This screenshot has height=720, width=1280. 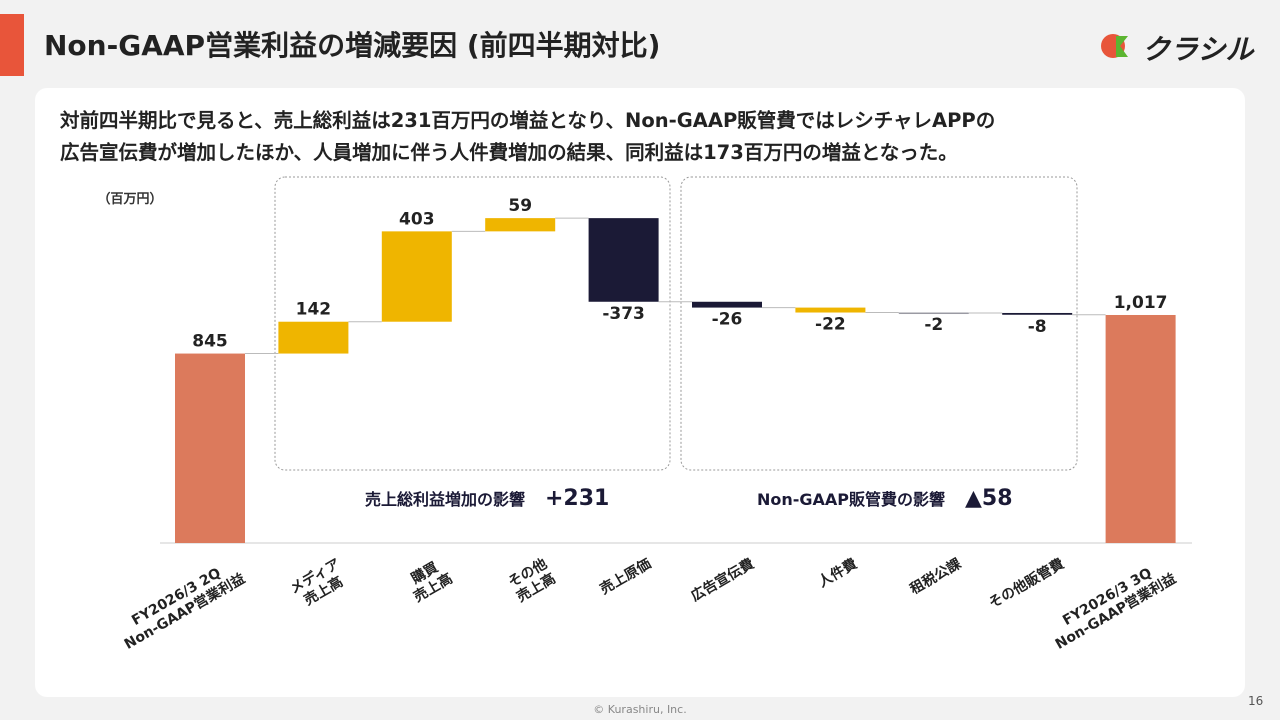 What do you see at coordinates (640, 709) in the screenshot?
I see `copyright: © Kurashiru, Inc.` at bounding box center [640, 709].